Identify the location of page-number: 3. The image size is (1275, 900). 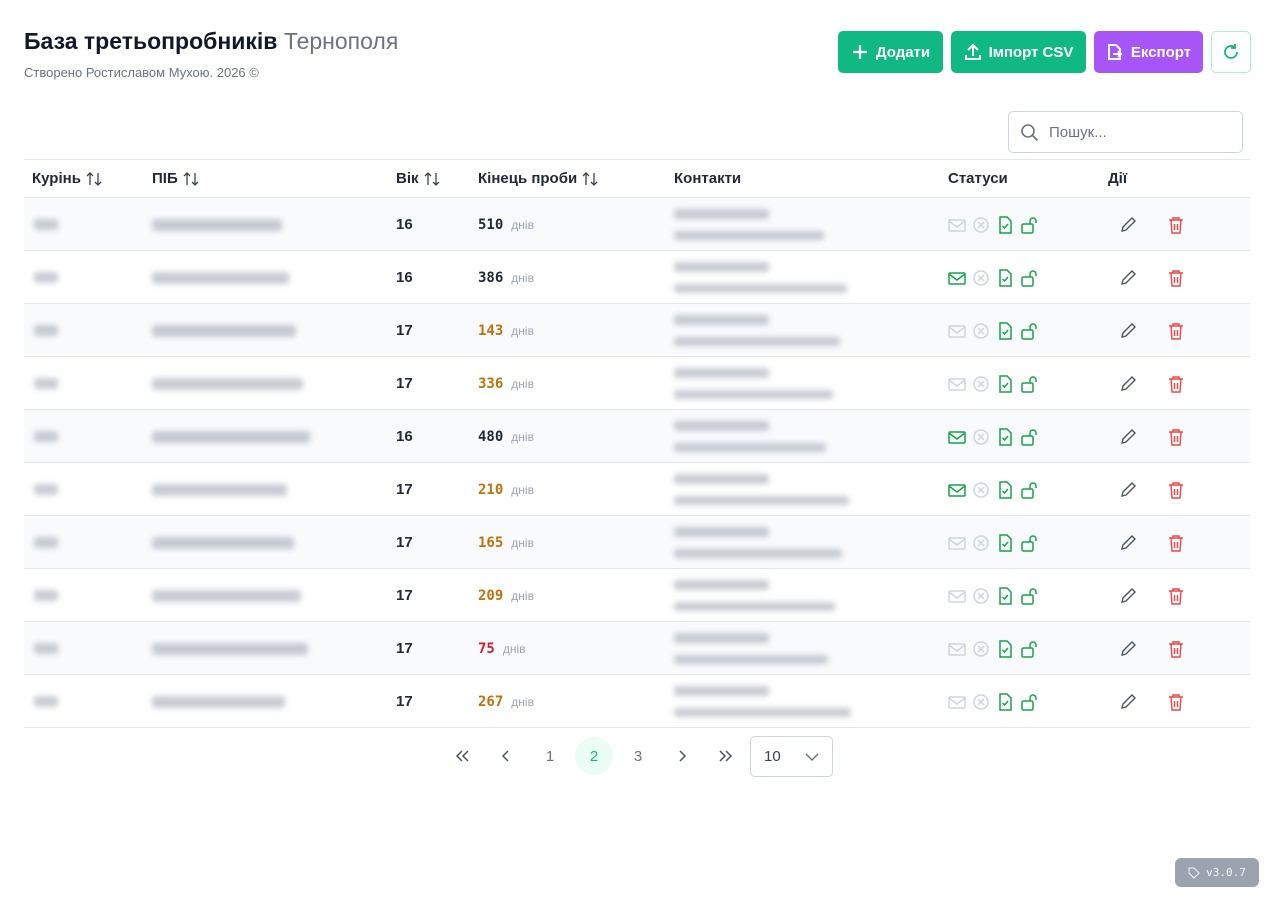
(638, 756).